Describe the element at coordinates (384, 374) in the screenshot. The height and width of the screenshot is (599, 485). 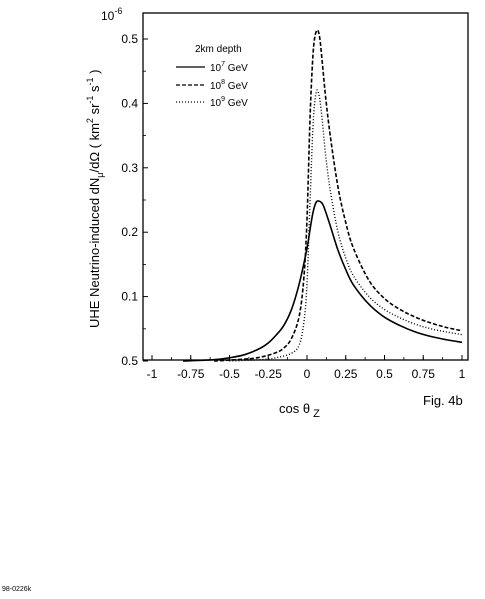
I see `x-tick-label: 0.5` at that location.